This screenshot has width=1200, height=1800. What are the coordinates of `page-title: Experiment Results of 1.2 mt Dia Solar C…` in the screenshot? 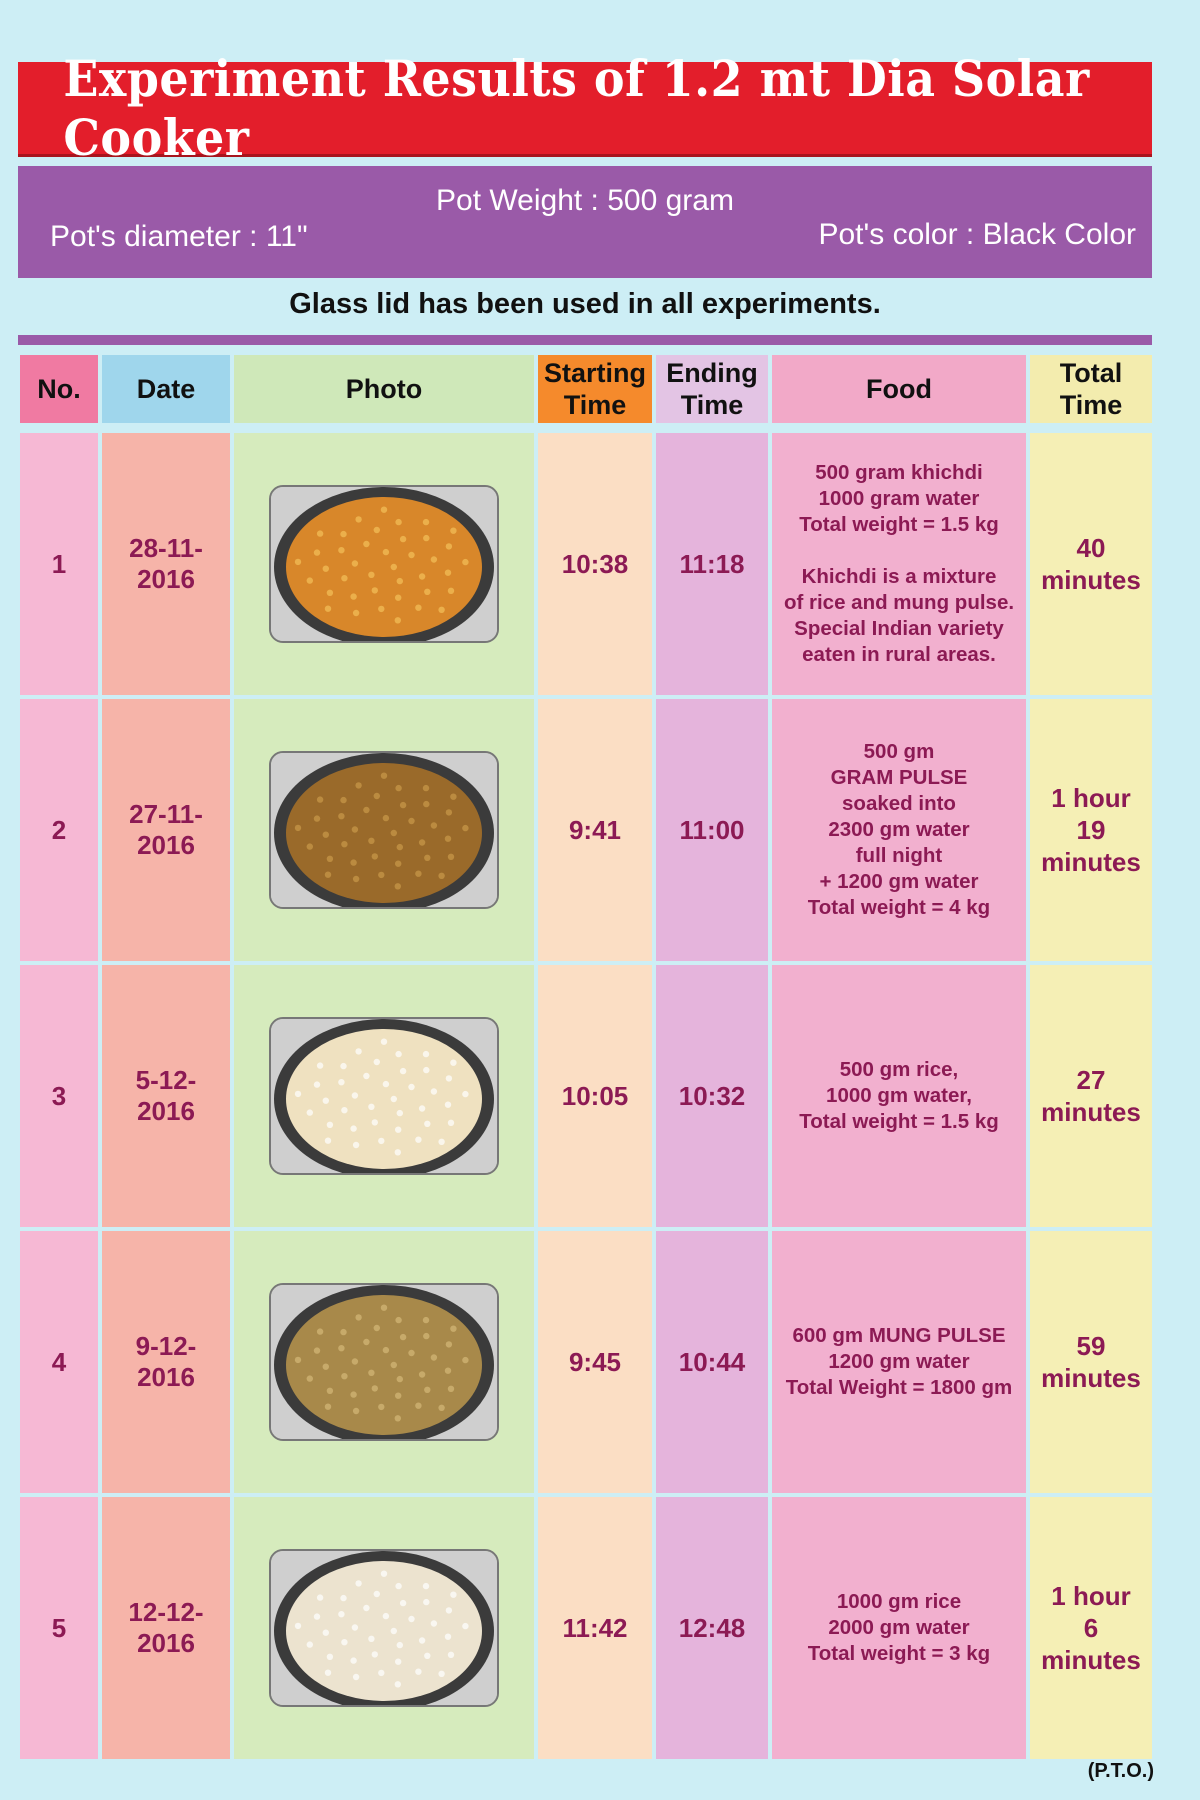 It's located at (576, 108).